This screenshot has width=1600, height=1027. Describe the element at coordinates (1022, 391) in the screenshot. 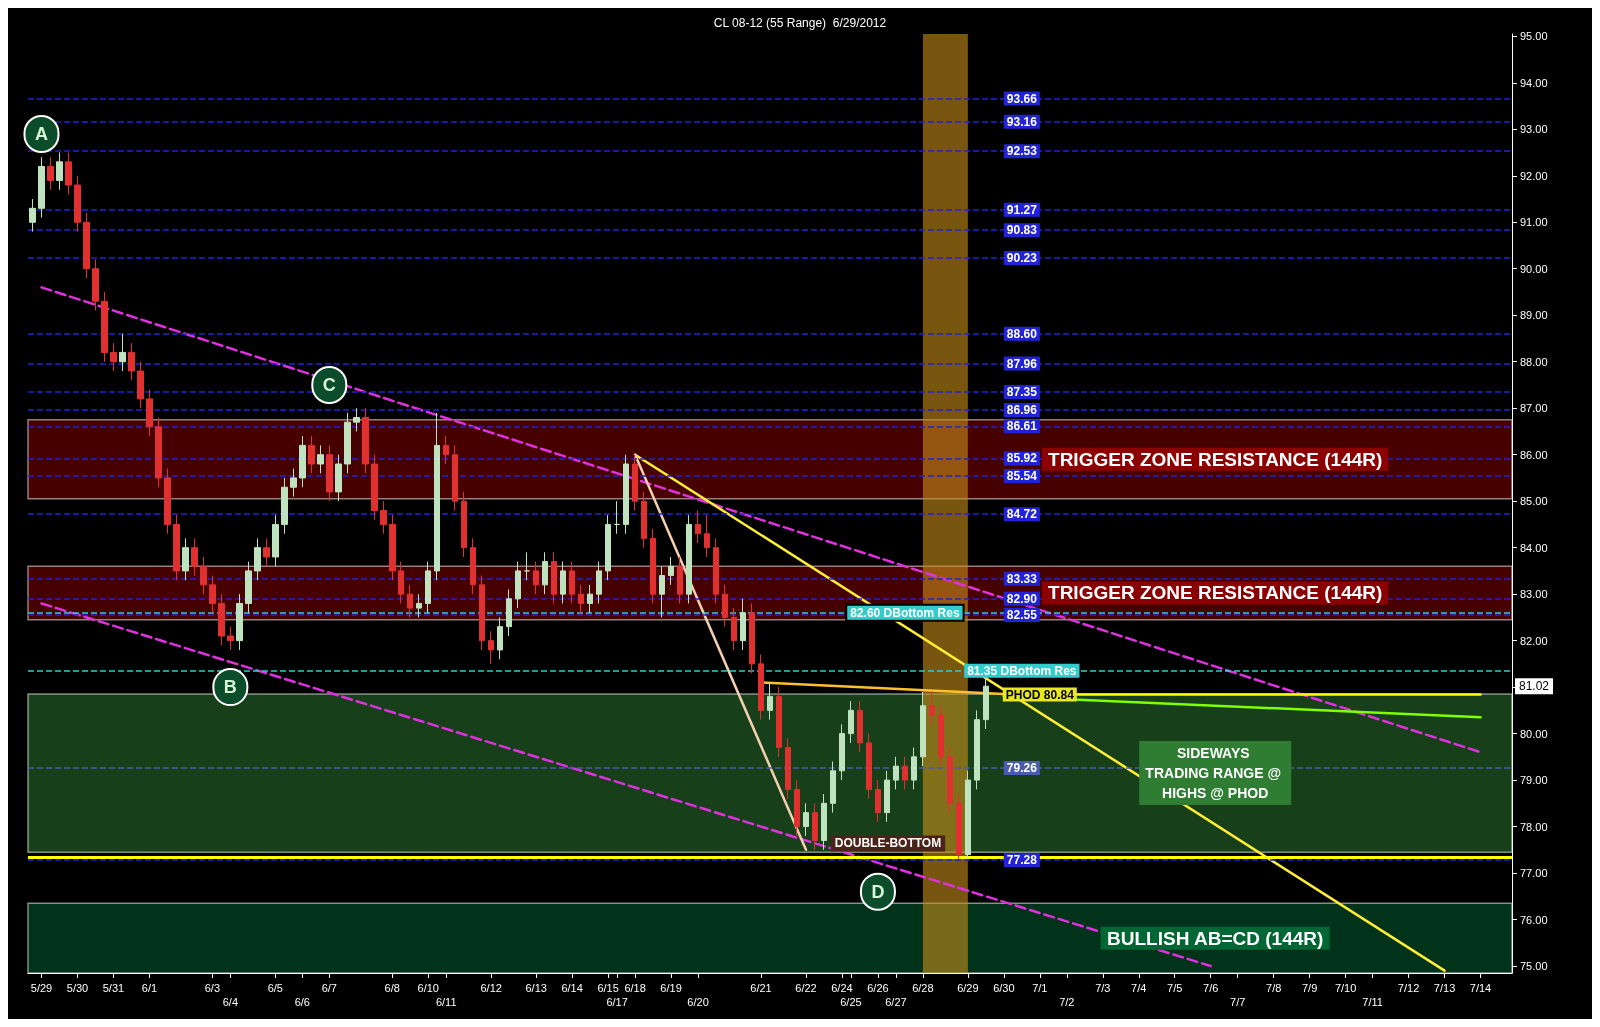

I see `ref-line-label: 87.35` at that location.